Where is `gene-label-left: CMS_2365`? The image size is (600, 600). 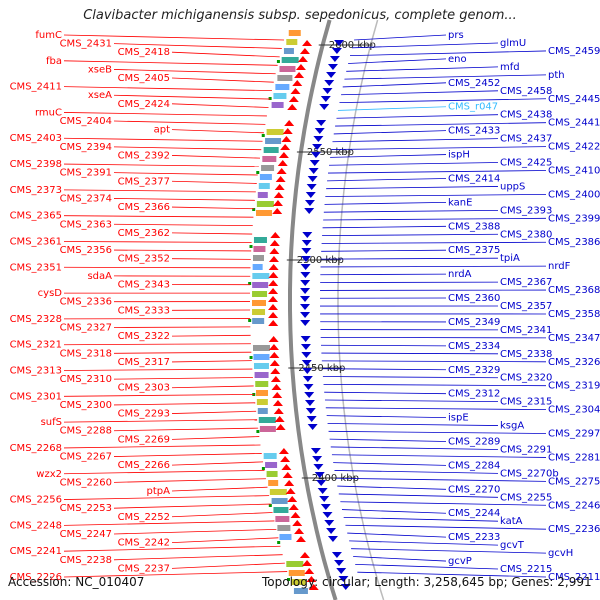
gene-label-left: CMS_2365 is located at coordinates (36, 216).